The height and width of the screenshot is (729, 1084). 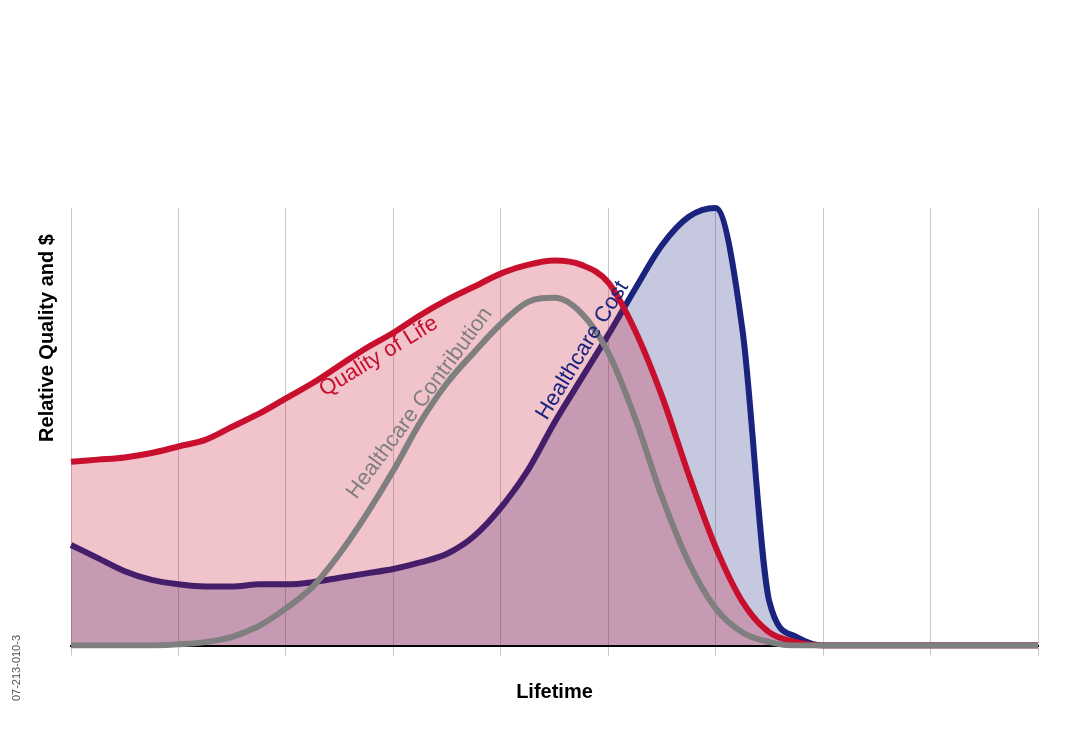 I want to click on text: 07-213-010-3, so click(x=16, y=668).